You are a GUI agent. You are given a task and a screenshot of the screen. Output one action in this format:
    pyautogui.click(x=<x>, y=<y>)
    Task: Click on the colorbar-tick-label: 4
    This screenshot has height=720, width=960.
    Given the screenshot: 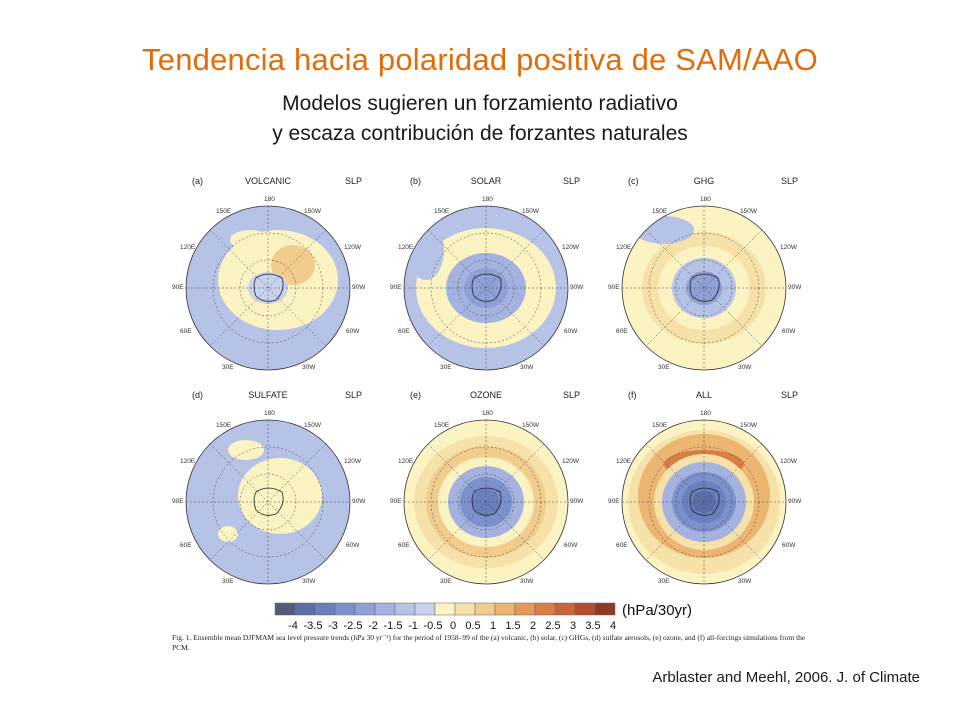 What is the action you would take?
    pyautogui.click(x=613, y=626)
    